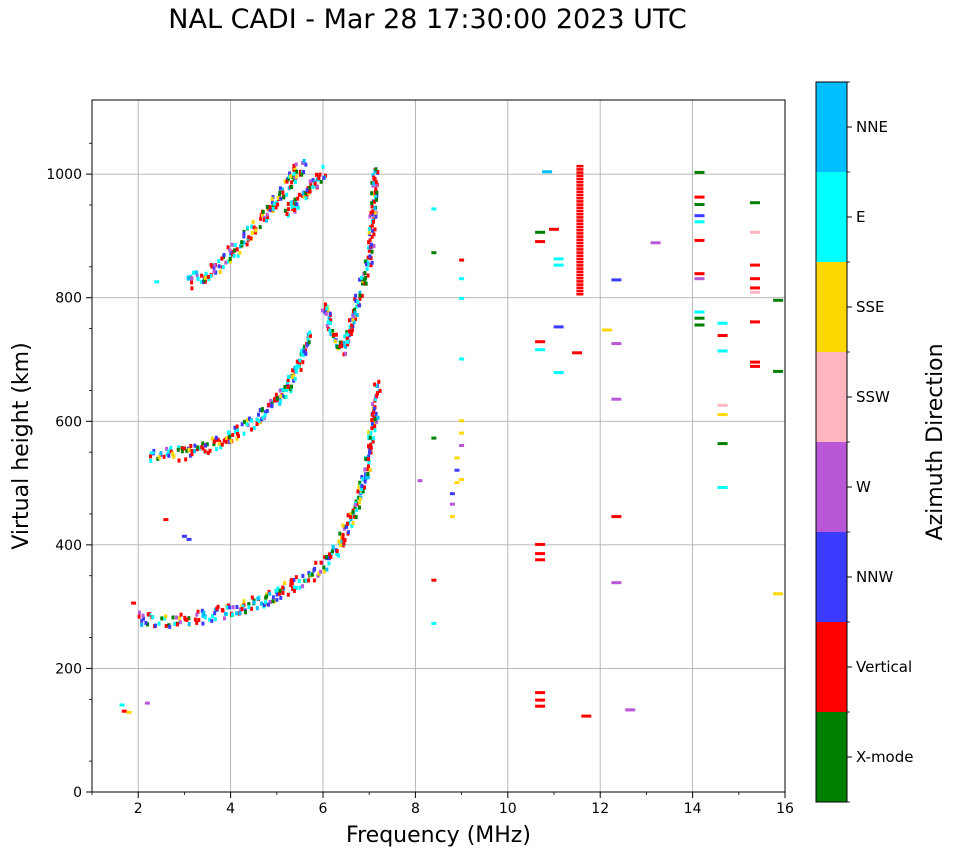  Describe the element at coordinates (230, 809) in the screenshot. I see `x-tick-label: 4` at that location.